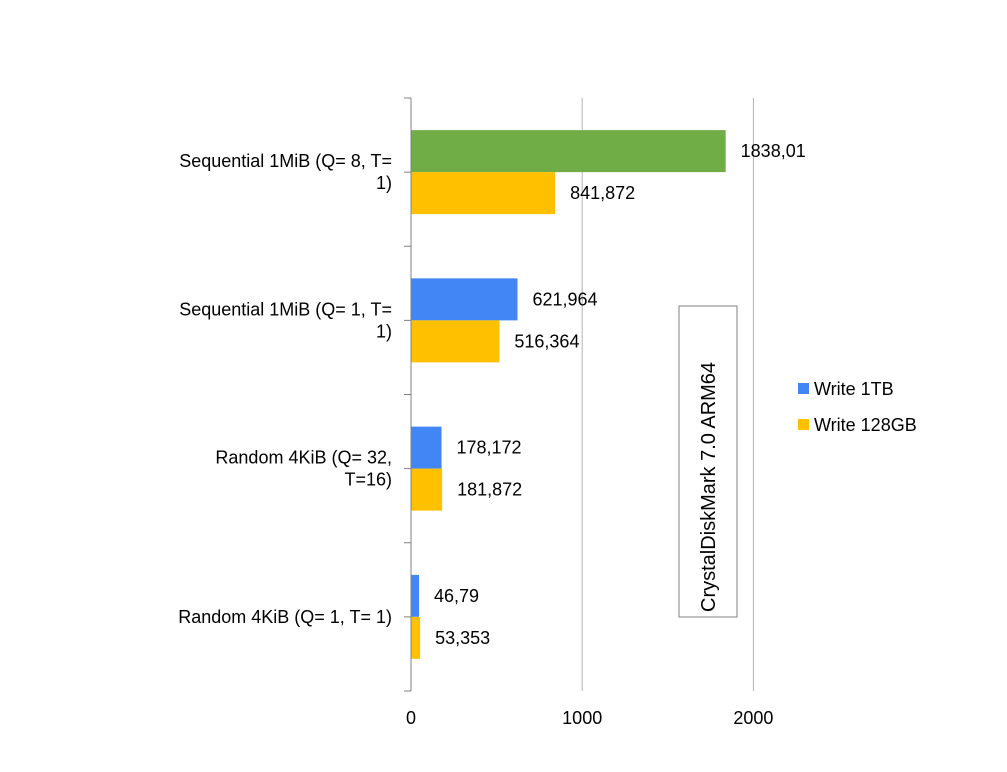  Describe the element at coordinates (857, 407) in the screenshot. I see `legend: Write 1TB Write 128GB` at that location.